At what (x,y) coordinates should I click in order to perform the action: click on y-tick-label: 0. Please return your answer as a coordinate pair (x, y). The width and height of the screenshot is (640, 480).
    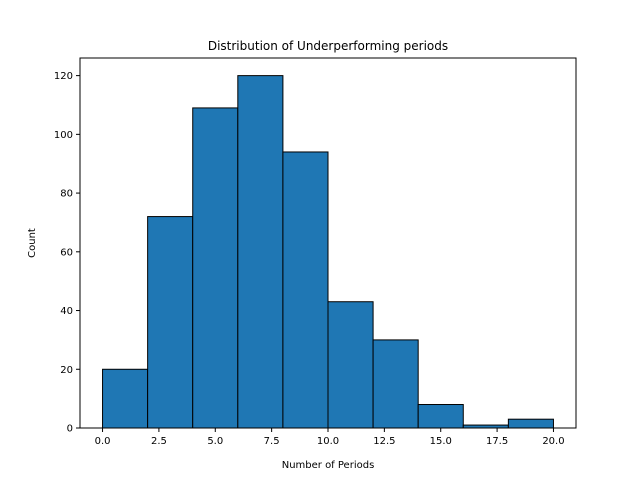
    Looking at the image, I should click on (70, 429).